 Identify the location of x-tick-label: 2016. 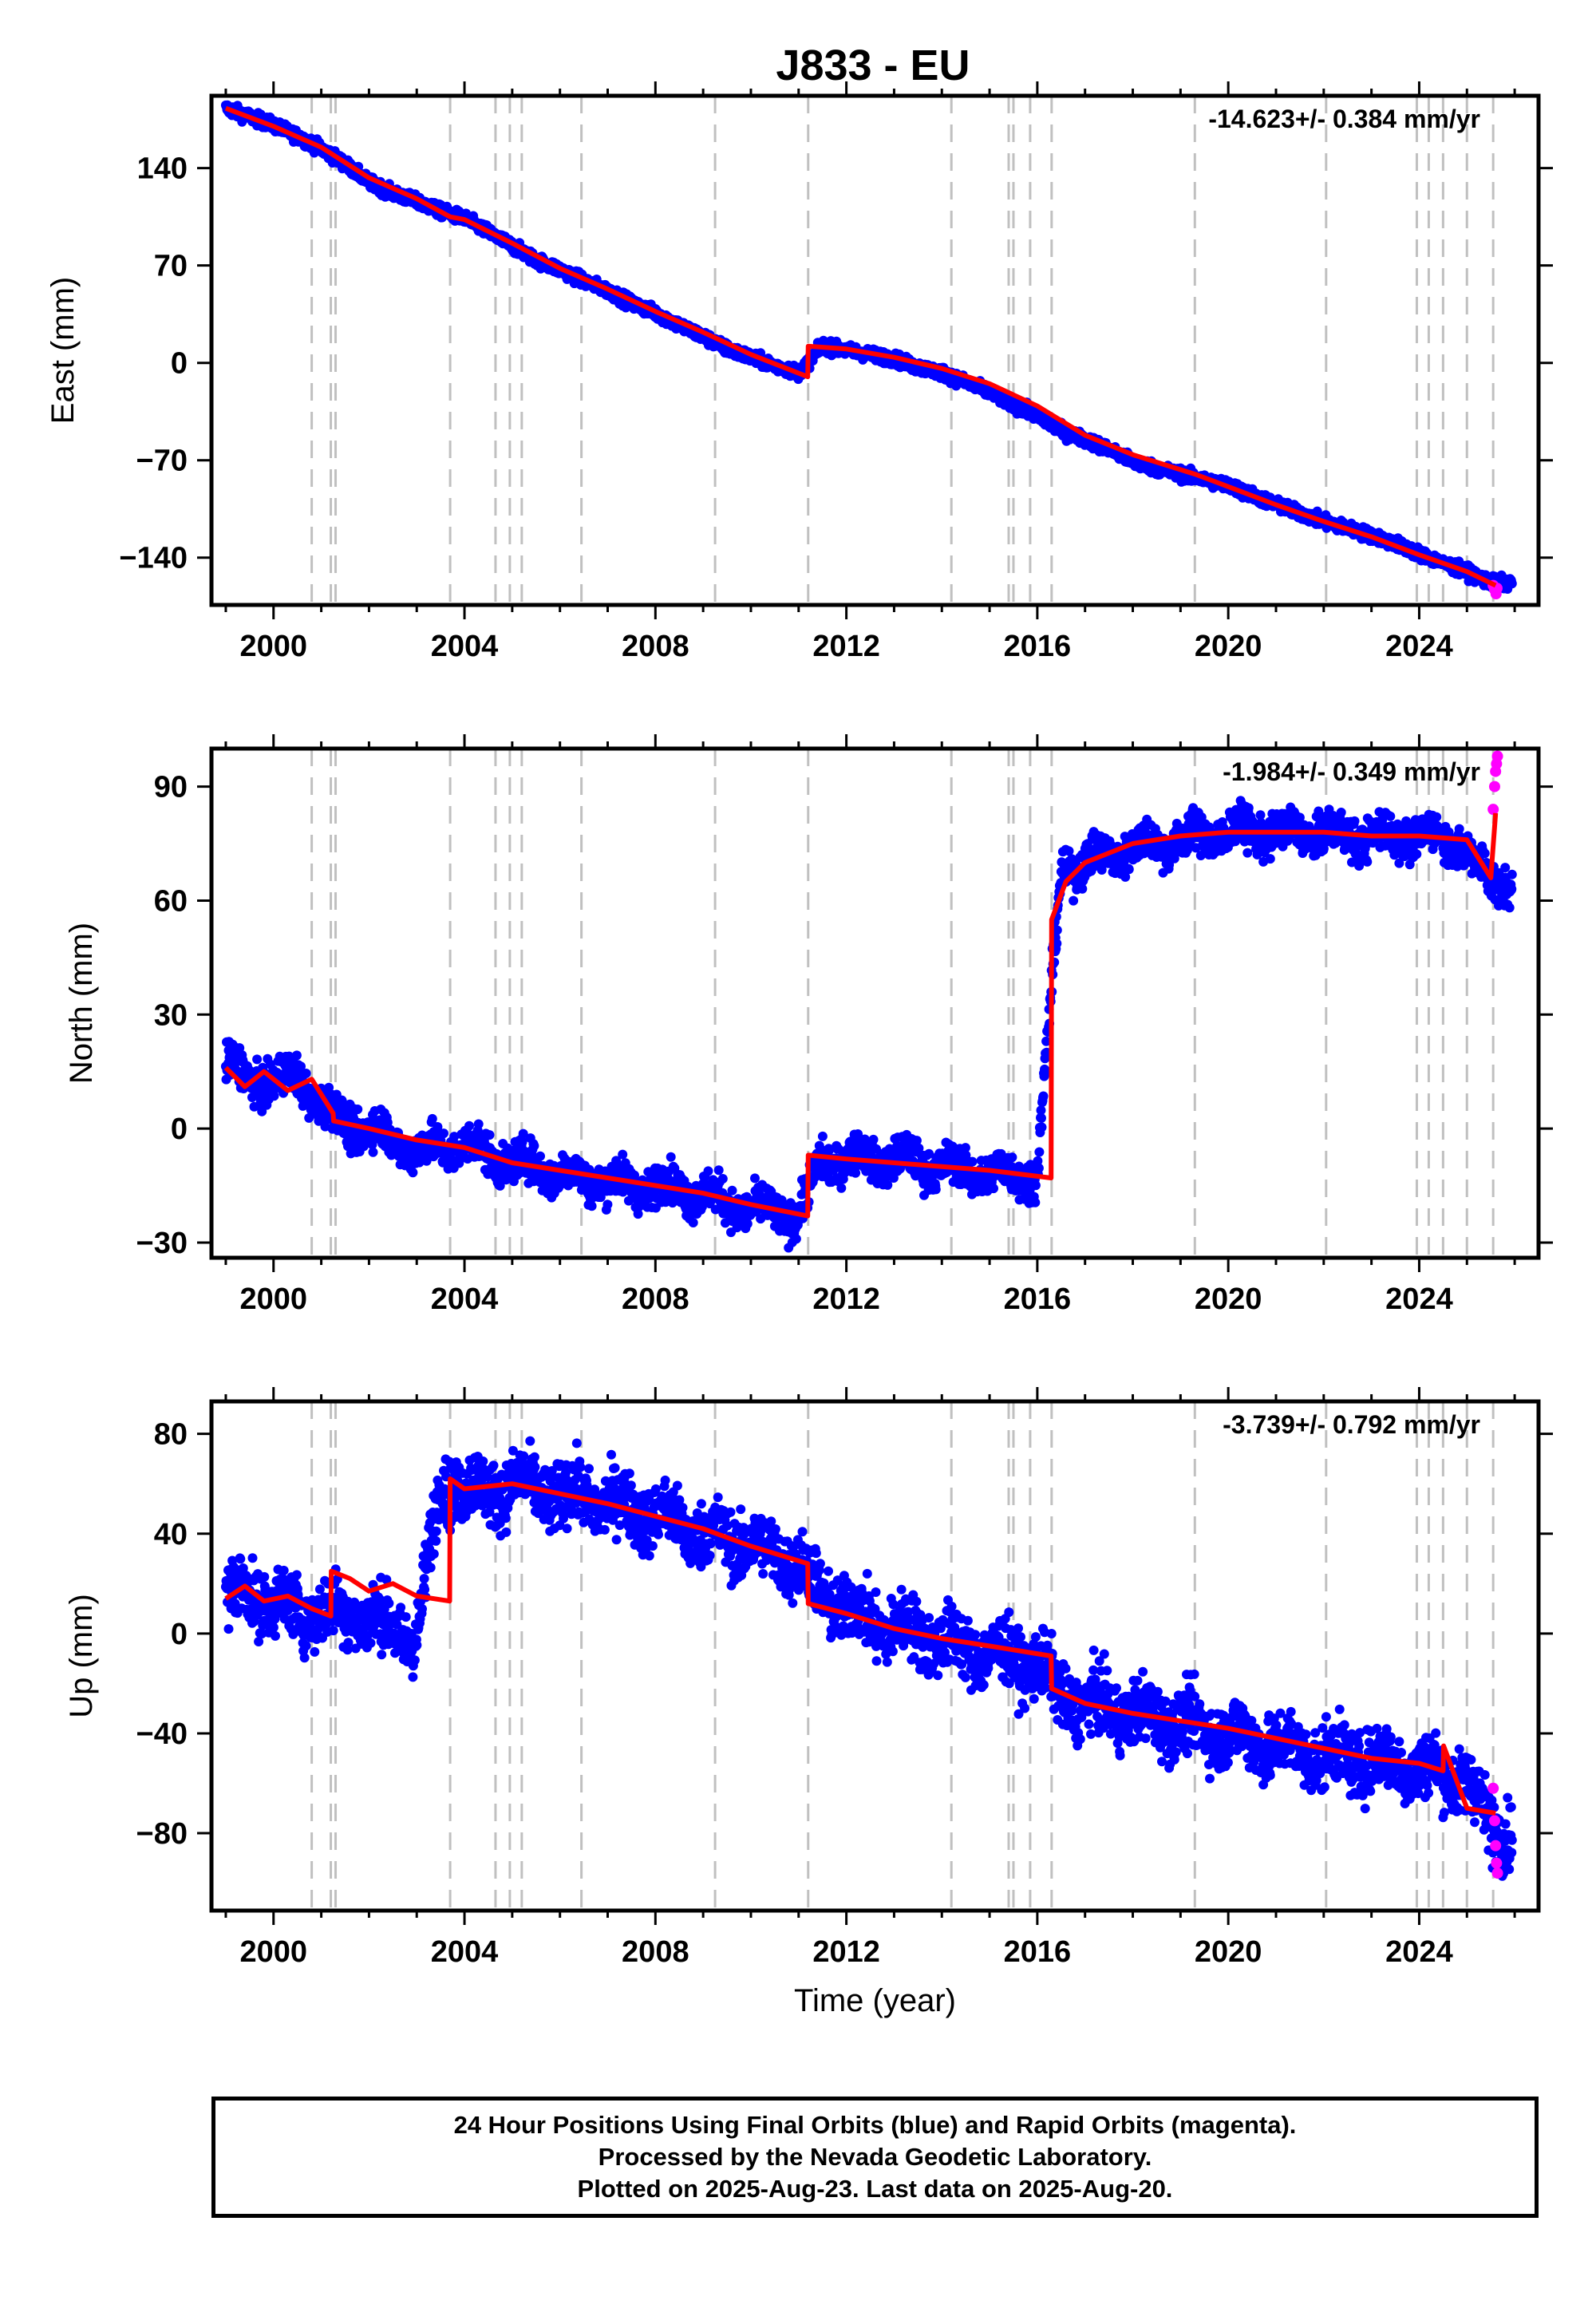
(1038, 646).